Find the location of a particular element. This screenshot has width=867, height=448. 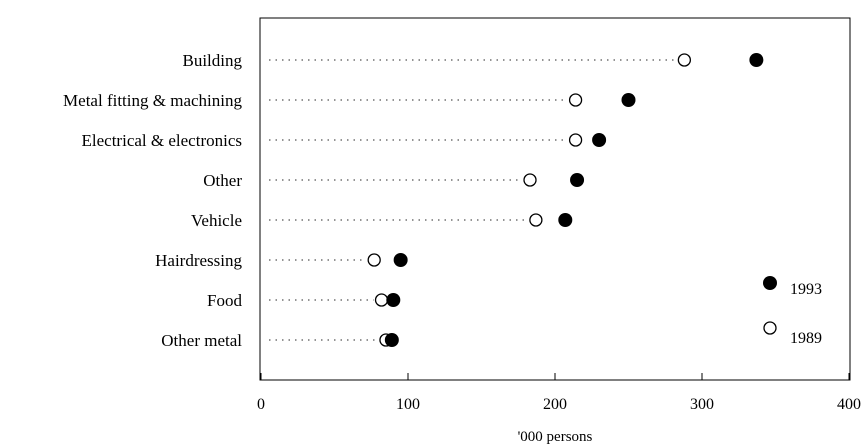

x-axis-title: '000 persons is located at coordinates (555, 437).